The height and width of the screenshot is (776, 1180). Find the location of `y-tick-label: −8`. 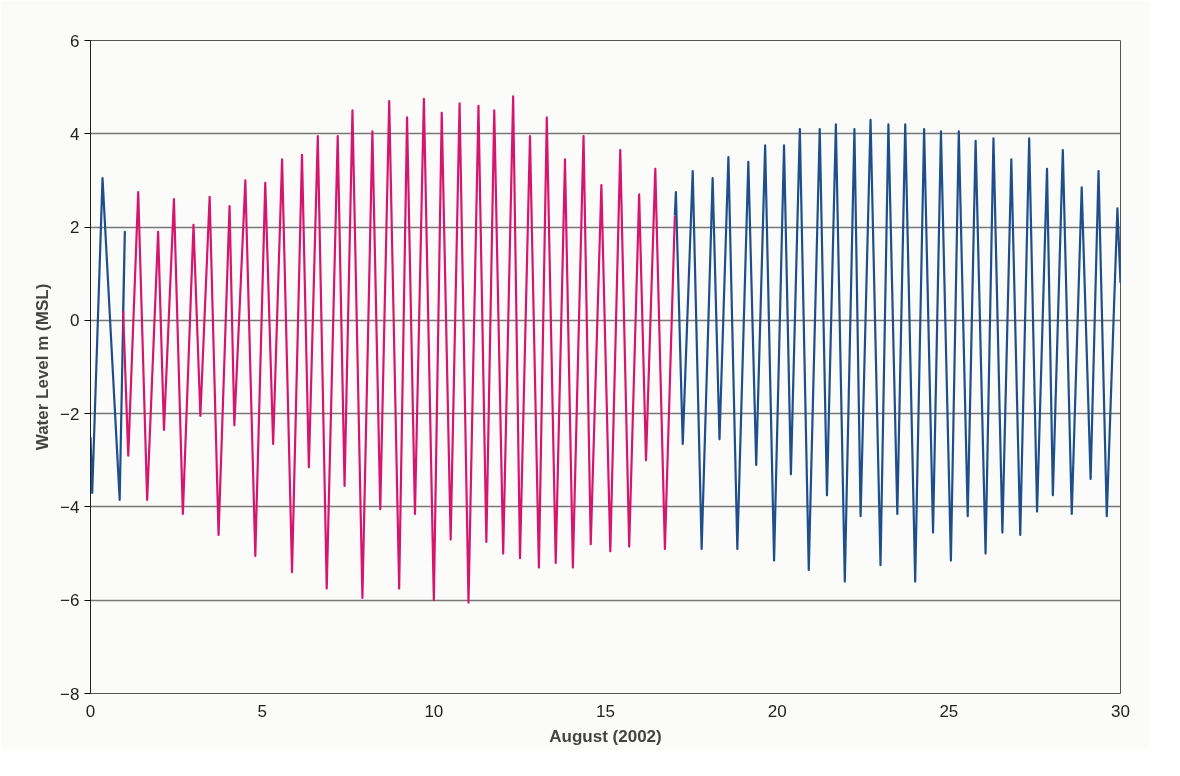

y-tick-label: −8 is located at coordinates (70, 694).